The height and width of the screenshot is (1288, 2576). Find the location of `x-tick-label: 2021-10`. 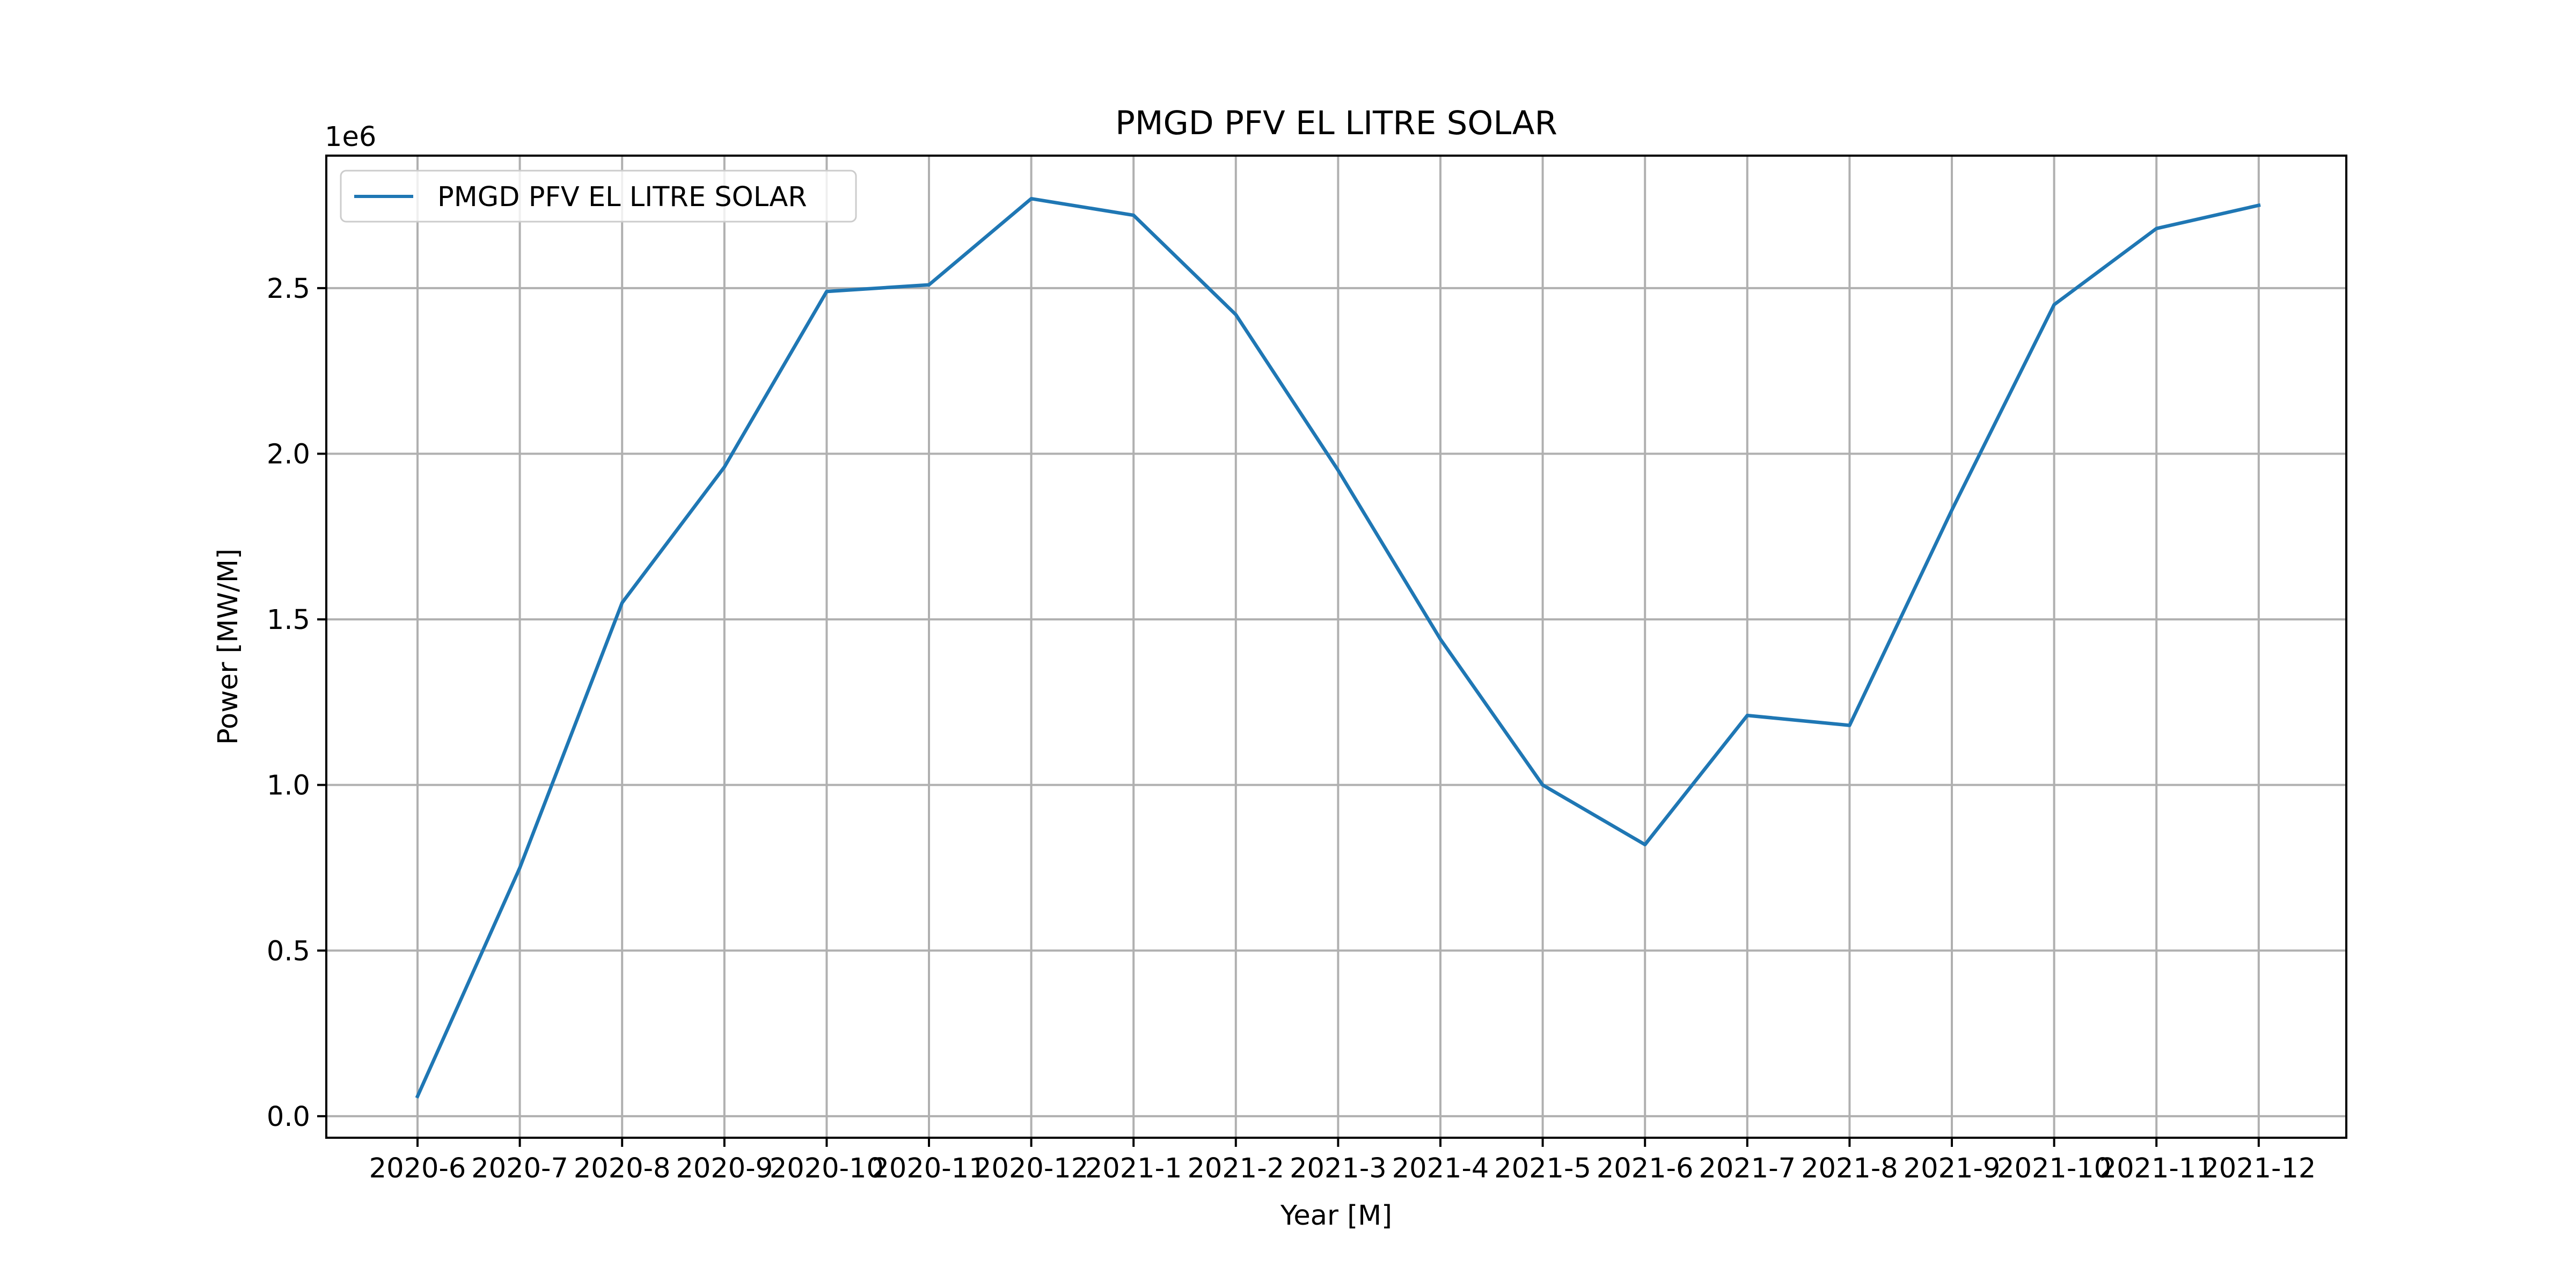

x-tick-label: 2021-10 is located at coordinates (2054, 1168).